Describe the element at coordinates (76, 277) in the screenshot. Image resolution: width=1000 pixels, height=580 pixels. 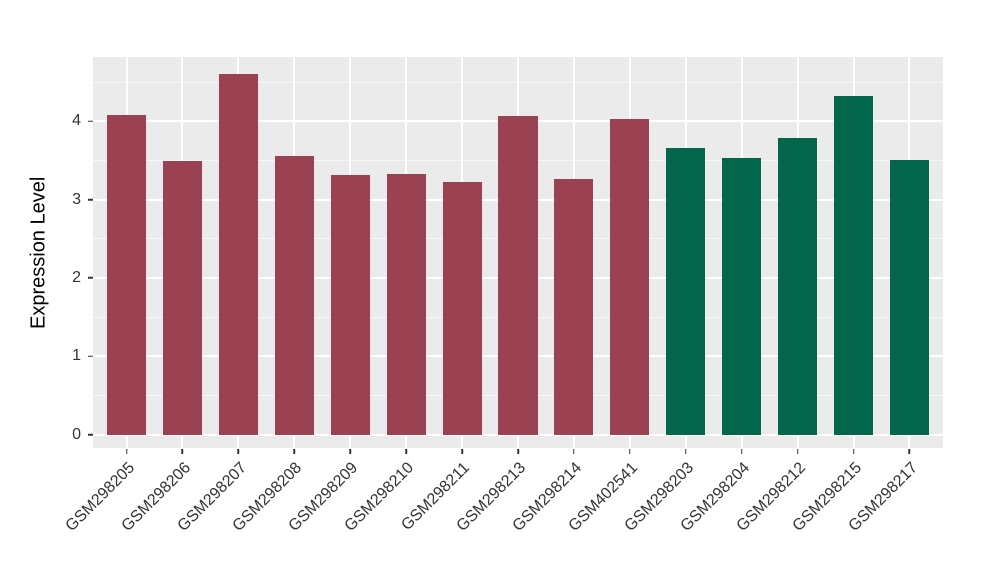
I see `y-tick-label: 2` at that location.